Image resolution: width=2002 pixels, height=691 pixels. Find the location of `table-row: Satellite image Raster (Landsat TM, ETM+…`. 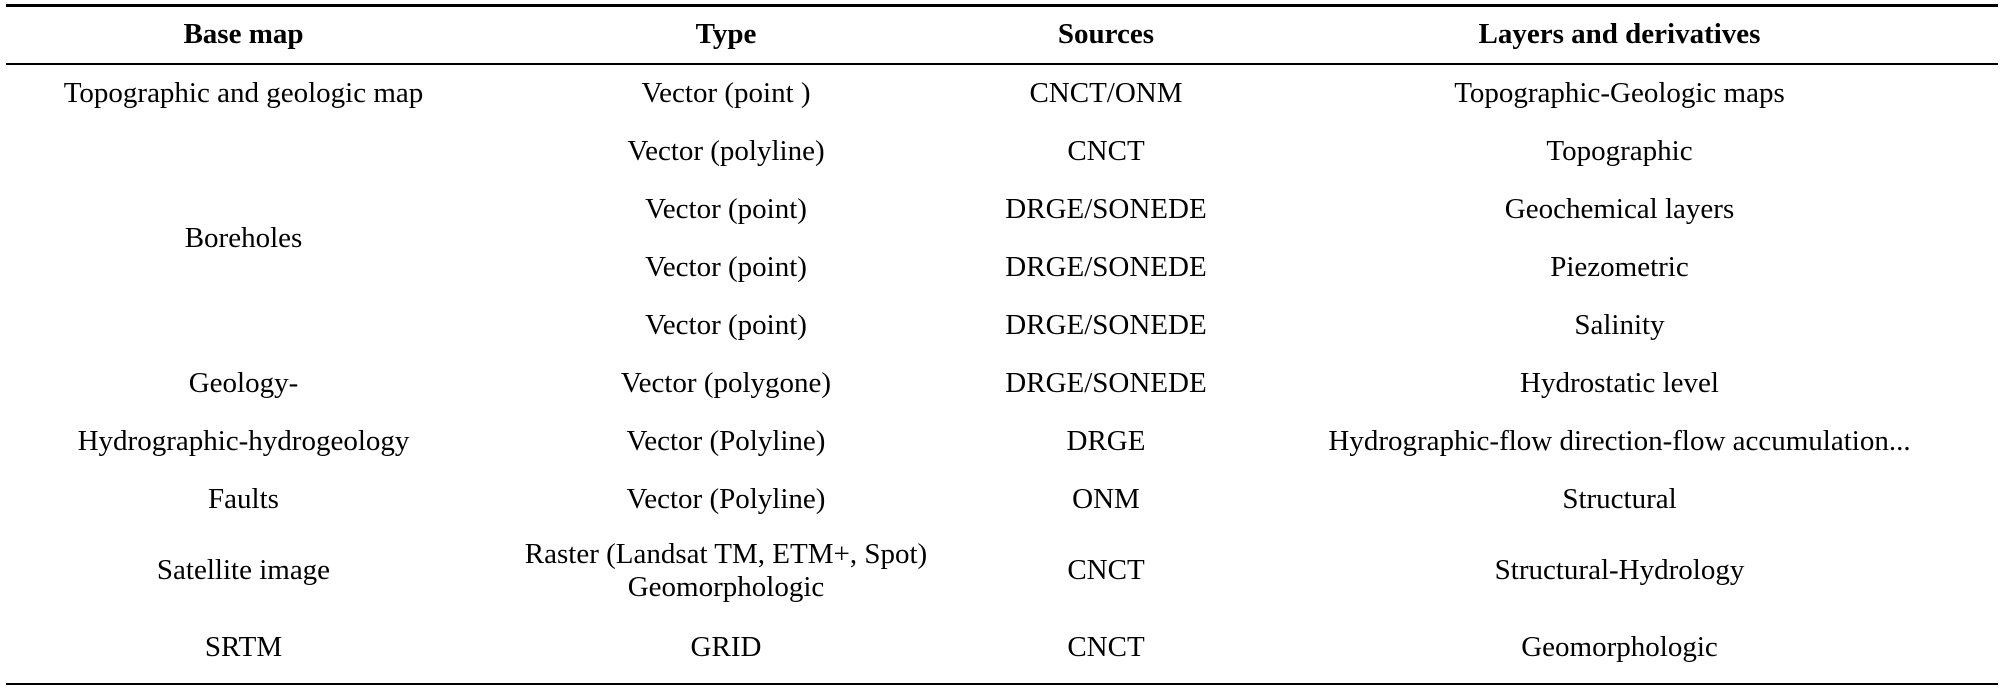

table-row: Satellite image Raster (Landsat TM, ETM+… is located at coordinates (1002, 571).